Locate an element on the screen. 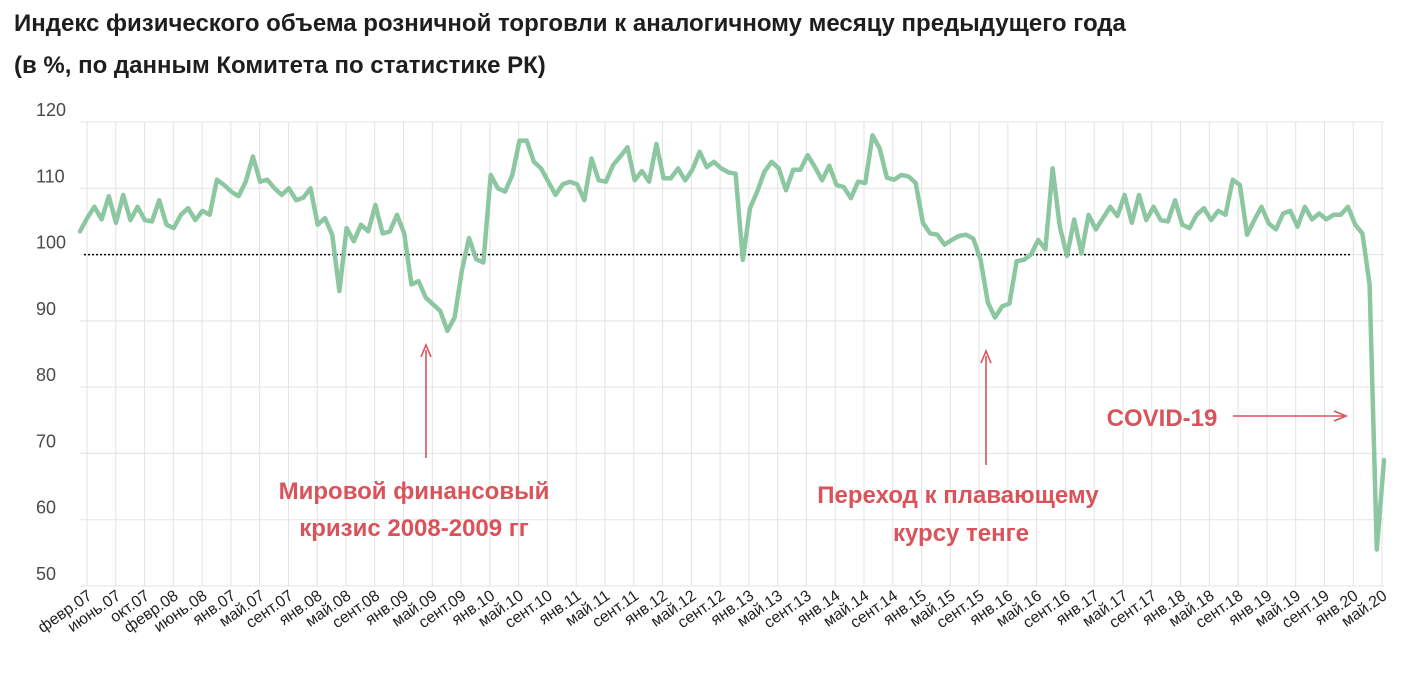 The image size is (1412, 676). y-tick-label: 80 is located at coordinates (46, 375).